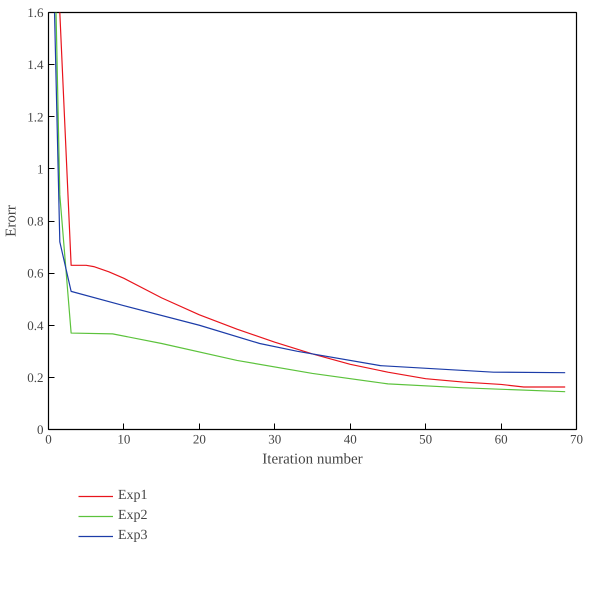  What do you see at coordinates (425, 439) in the screenshot?
I see `x-tick-label: 50` at bounding box center [425, 439].